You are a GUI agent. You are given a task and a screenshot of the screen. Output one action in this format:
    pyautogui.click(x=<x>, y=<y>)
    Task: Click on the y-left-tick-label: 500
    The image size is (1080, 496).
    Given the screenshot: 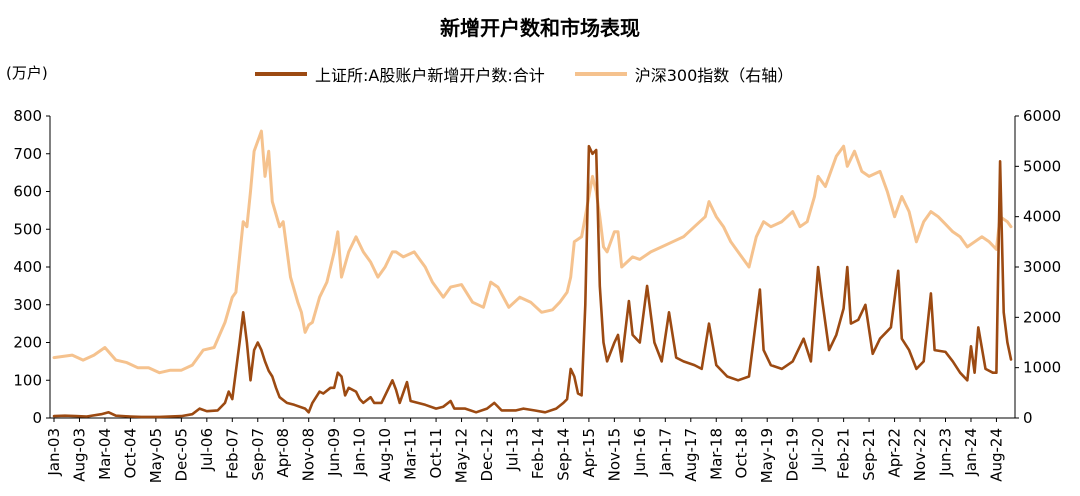 What is the action you would take?
    pyautogui.click(x=27, y=229)
    